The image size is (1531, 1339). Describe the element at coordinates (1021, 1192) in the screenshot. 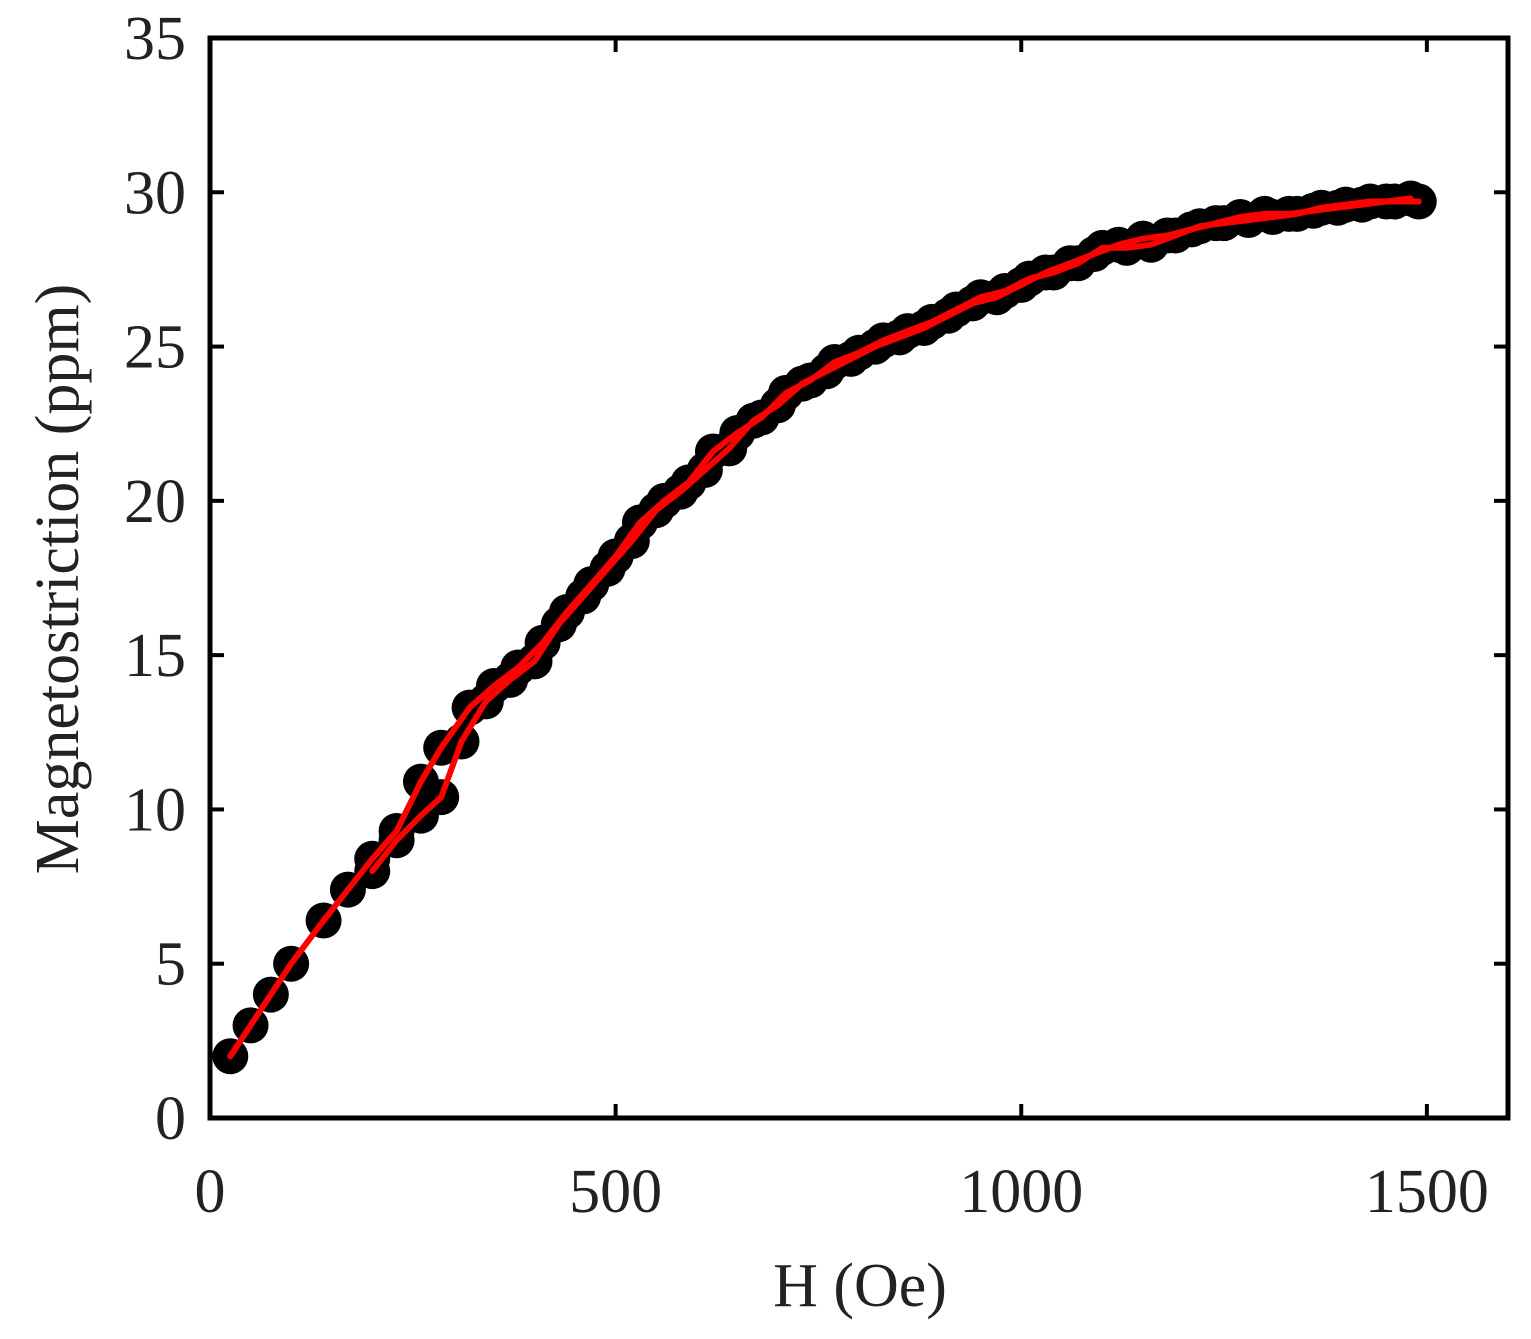

I see `x-tick-label: 1000` at that location.